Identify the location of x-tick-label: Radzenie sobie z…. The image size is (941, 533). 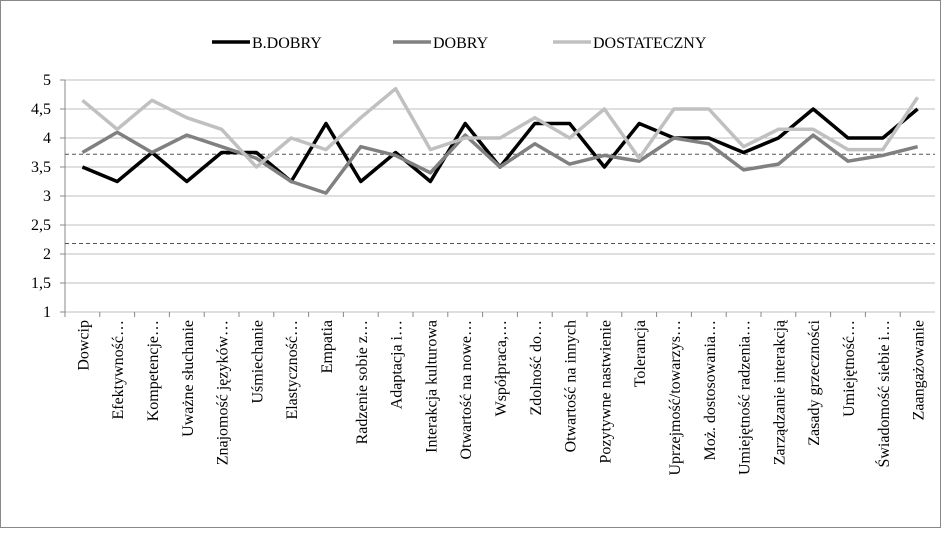
(362, 382).